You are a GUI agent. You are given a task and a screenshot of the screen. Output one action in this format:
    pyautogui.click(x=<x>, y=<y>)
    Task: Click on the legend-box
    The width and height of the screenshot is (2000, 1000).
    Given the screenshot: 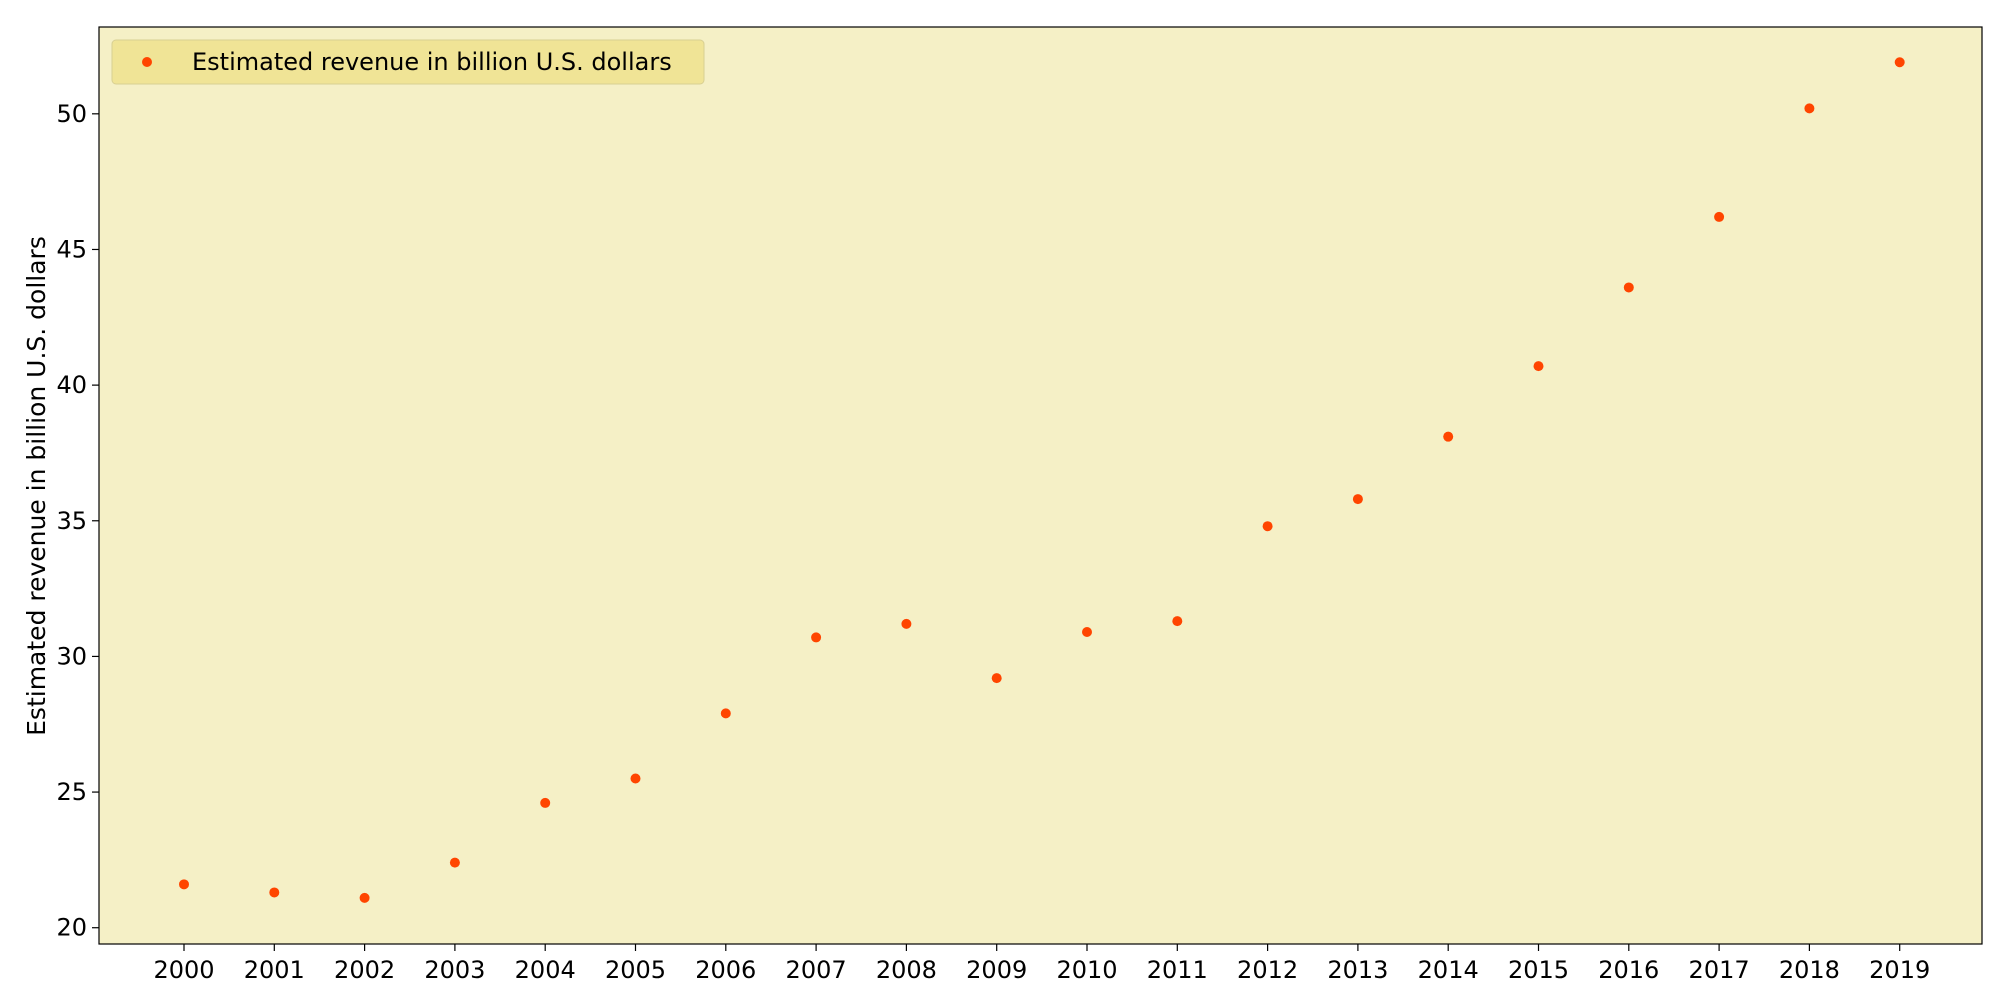 What is the action you would take?
    pyautogui.click(x=408, y=62)
    